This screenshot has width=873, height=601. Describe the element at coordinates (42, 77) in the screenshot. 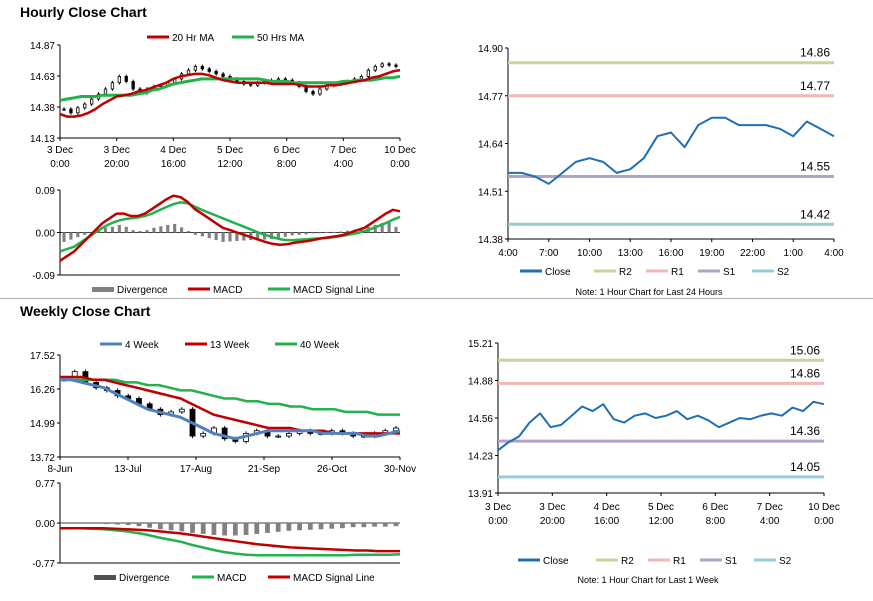

I see `hourly-price-ytick-label: 14.63` at that location.